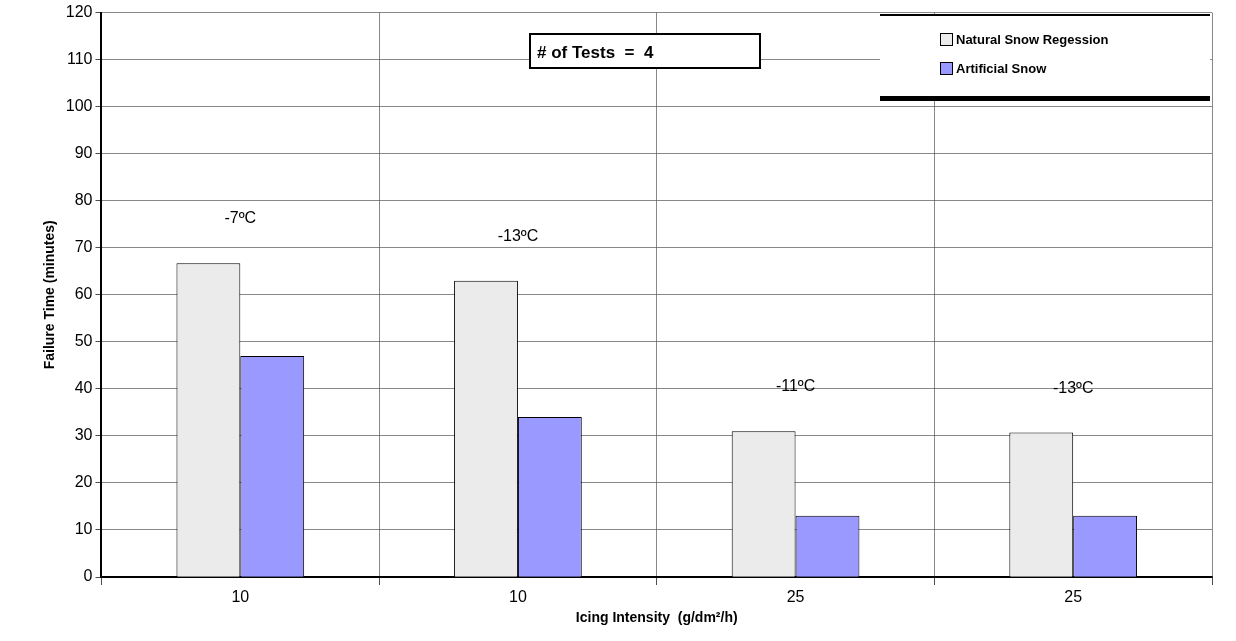 The width and height of the screenshot is (1236, 641). Describe the element at coordinates (49, 295) in the screenshot. I see `y-axis-title: Failure Time (minutes)` at that location.